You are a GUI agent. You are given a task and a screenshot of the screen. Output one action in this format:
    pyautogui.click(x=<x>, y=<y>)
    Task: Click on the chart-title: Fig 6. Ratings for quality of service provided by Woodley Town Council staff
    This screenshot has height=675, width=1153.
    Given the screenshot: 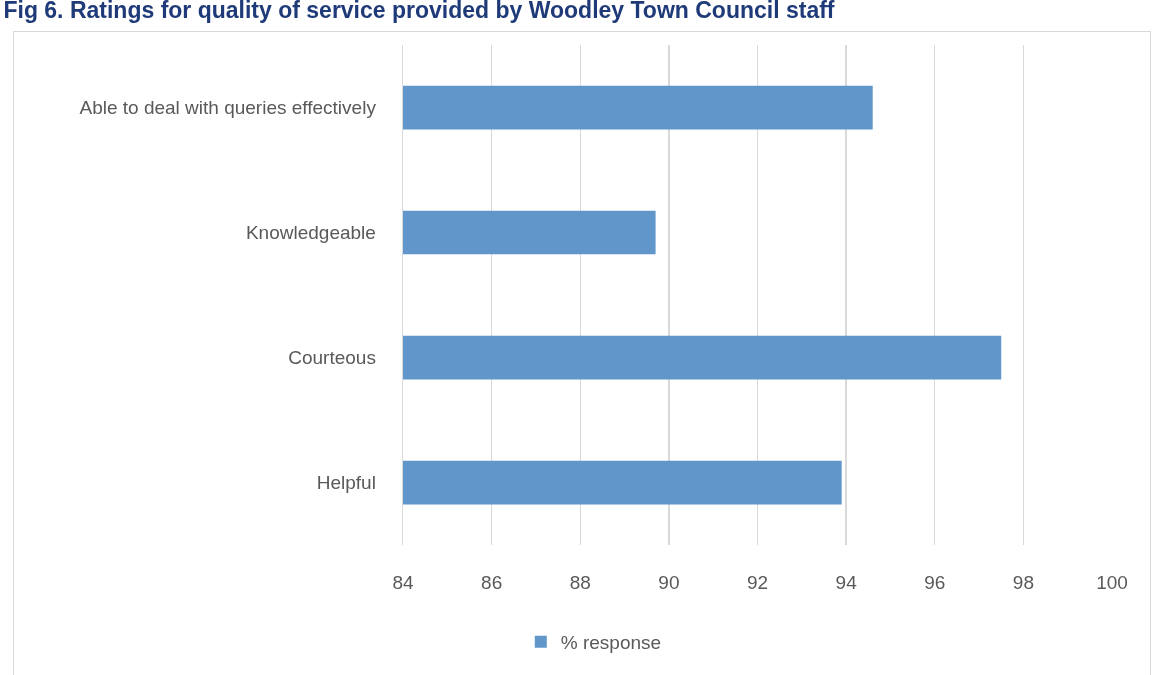 What is the action you would take?
    pyautogui.click(x=419, y=12)
    